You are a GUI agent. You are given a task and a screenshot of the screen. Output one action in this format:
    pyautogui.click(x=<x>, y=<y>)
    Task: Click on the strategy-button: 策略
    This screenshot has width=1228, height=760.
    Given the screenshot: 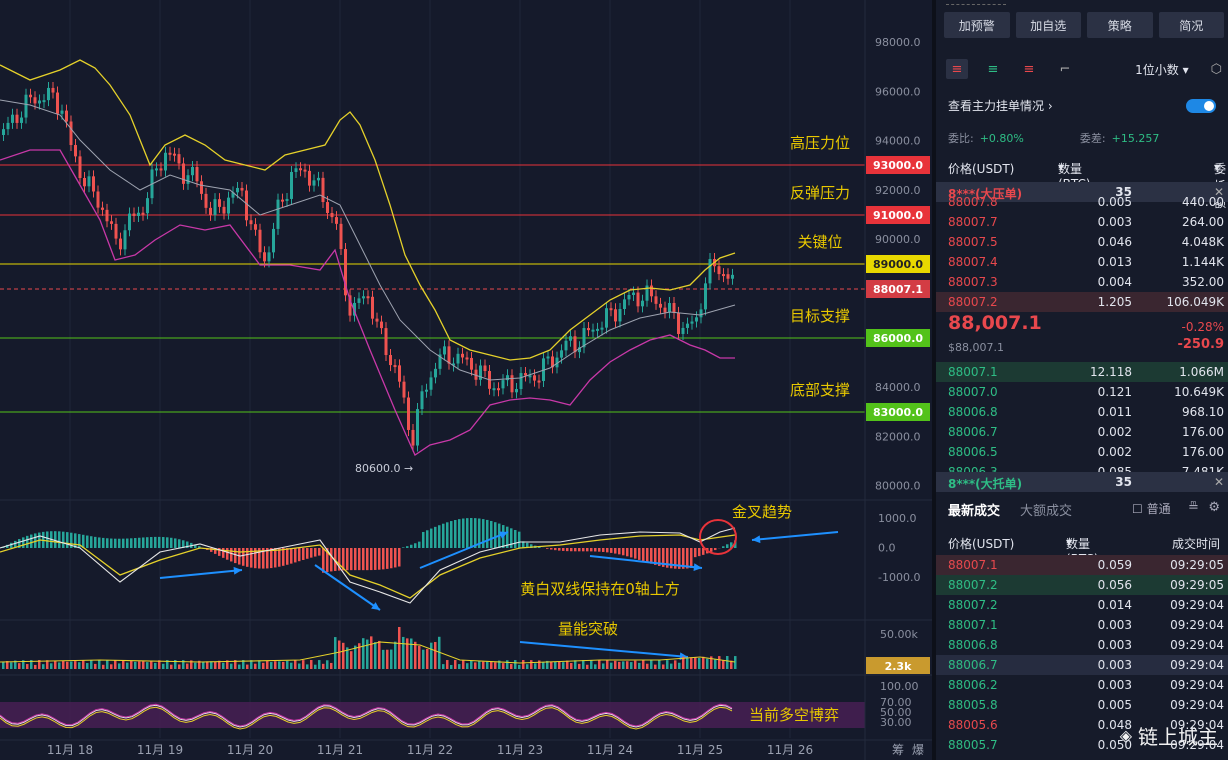 What is the action you would take?
    pyautogui.click(x=1120, y=25)
    